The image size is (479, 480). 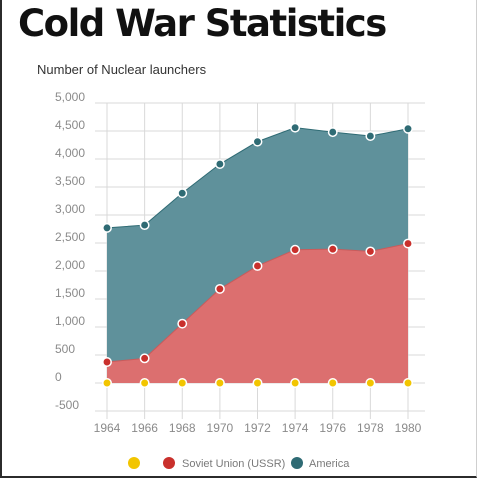 I want to click on y-tick-label: 0, so click(x=58, y=377).